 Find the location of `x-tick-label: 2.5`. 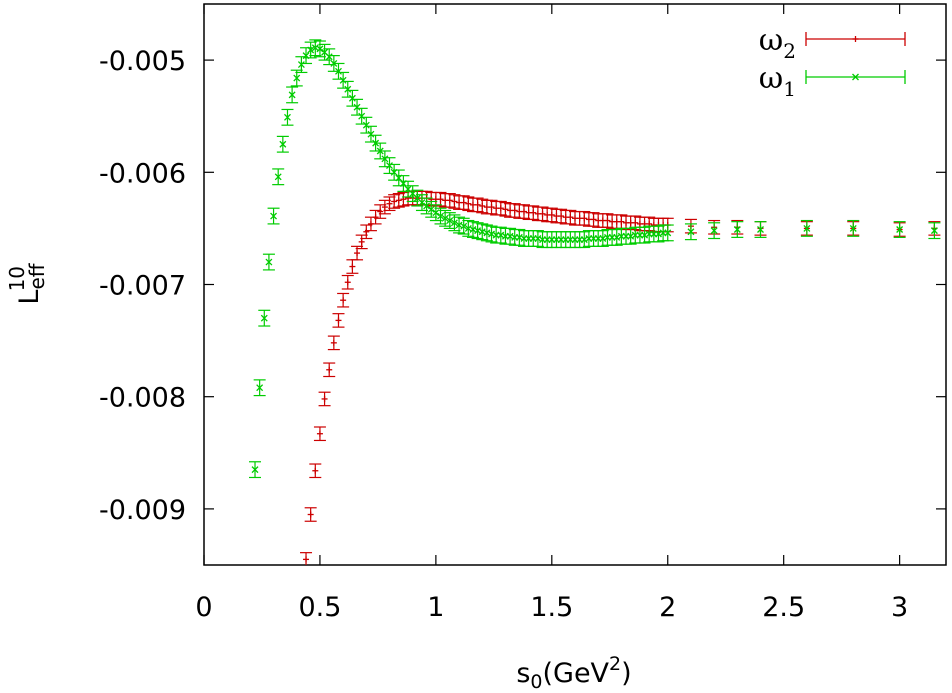

x-tick-label: 2.5 is located at coordinates (783, 607).